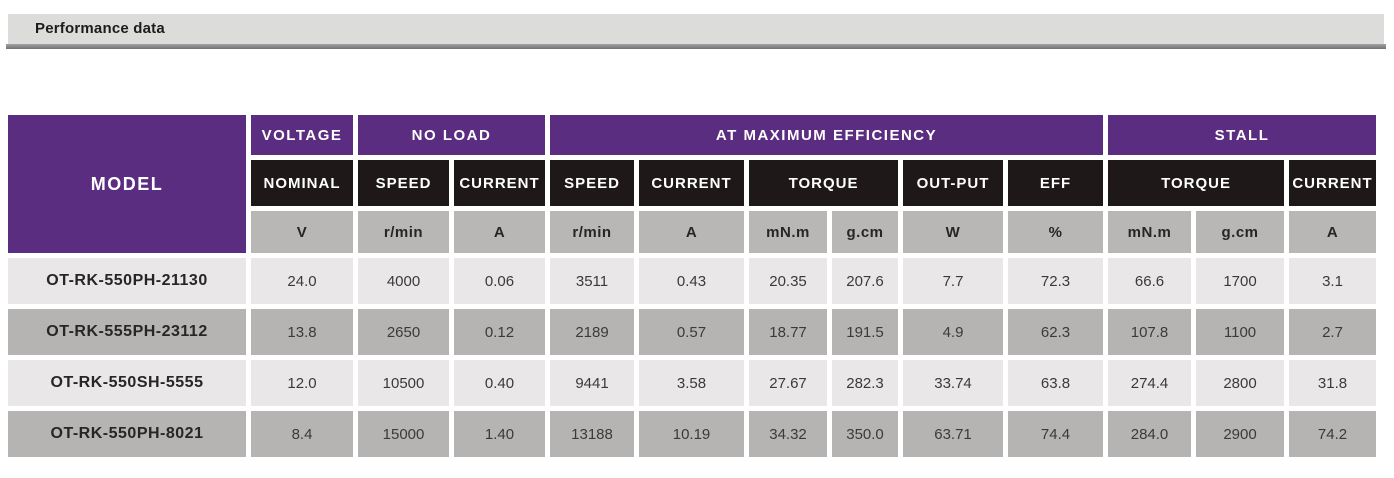  Describe the element at coordinates (302, 434) in the screenshot. I see `data-cell: 8.4` at that location.